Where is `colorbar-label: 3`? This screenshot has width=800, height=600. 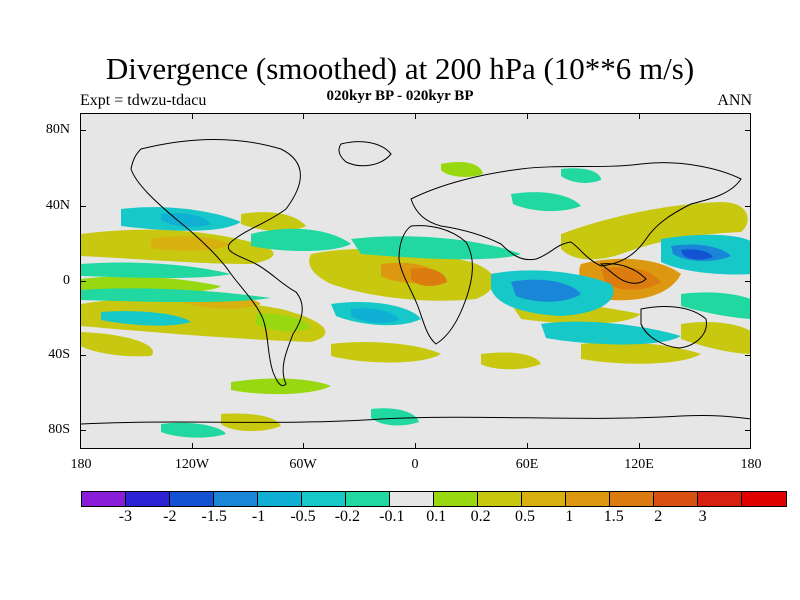 colorbar-label: 3 is located at coordinates (702, 516).